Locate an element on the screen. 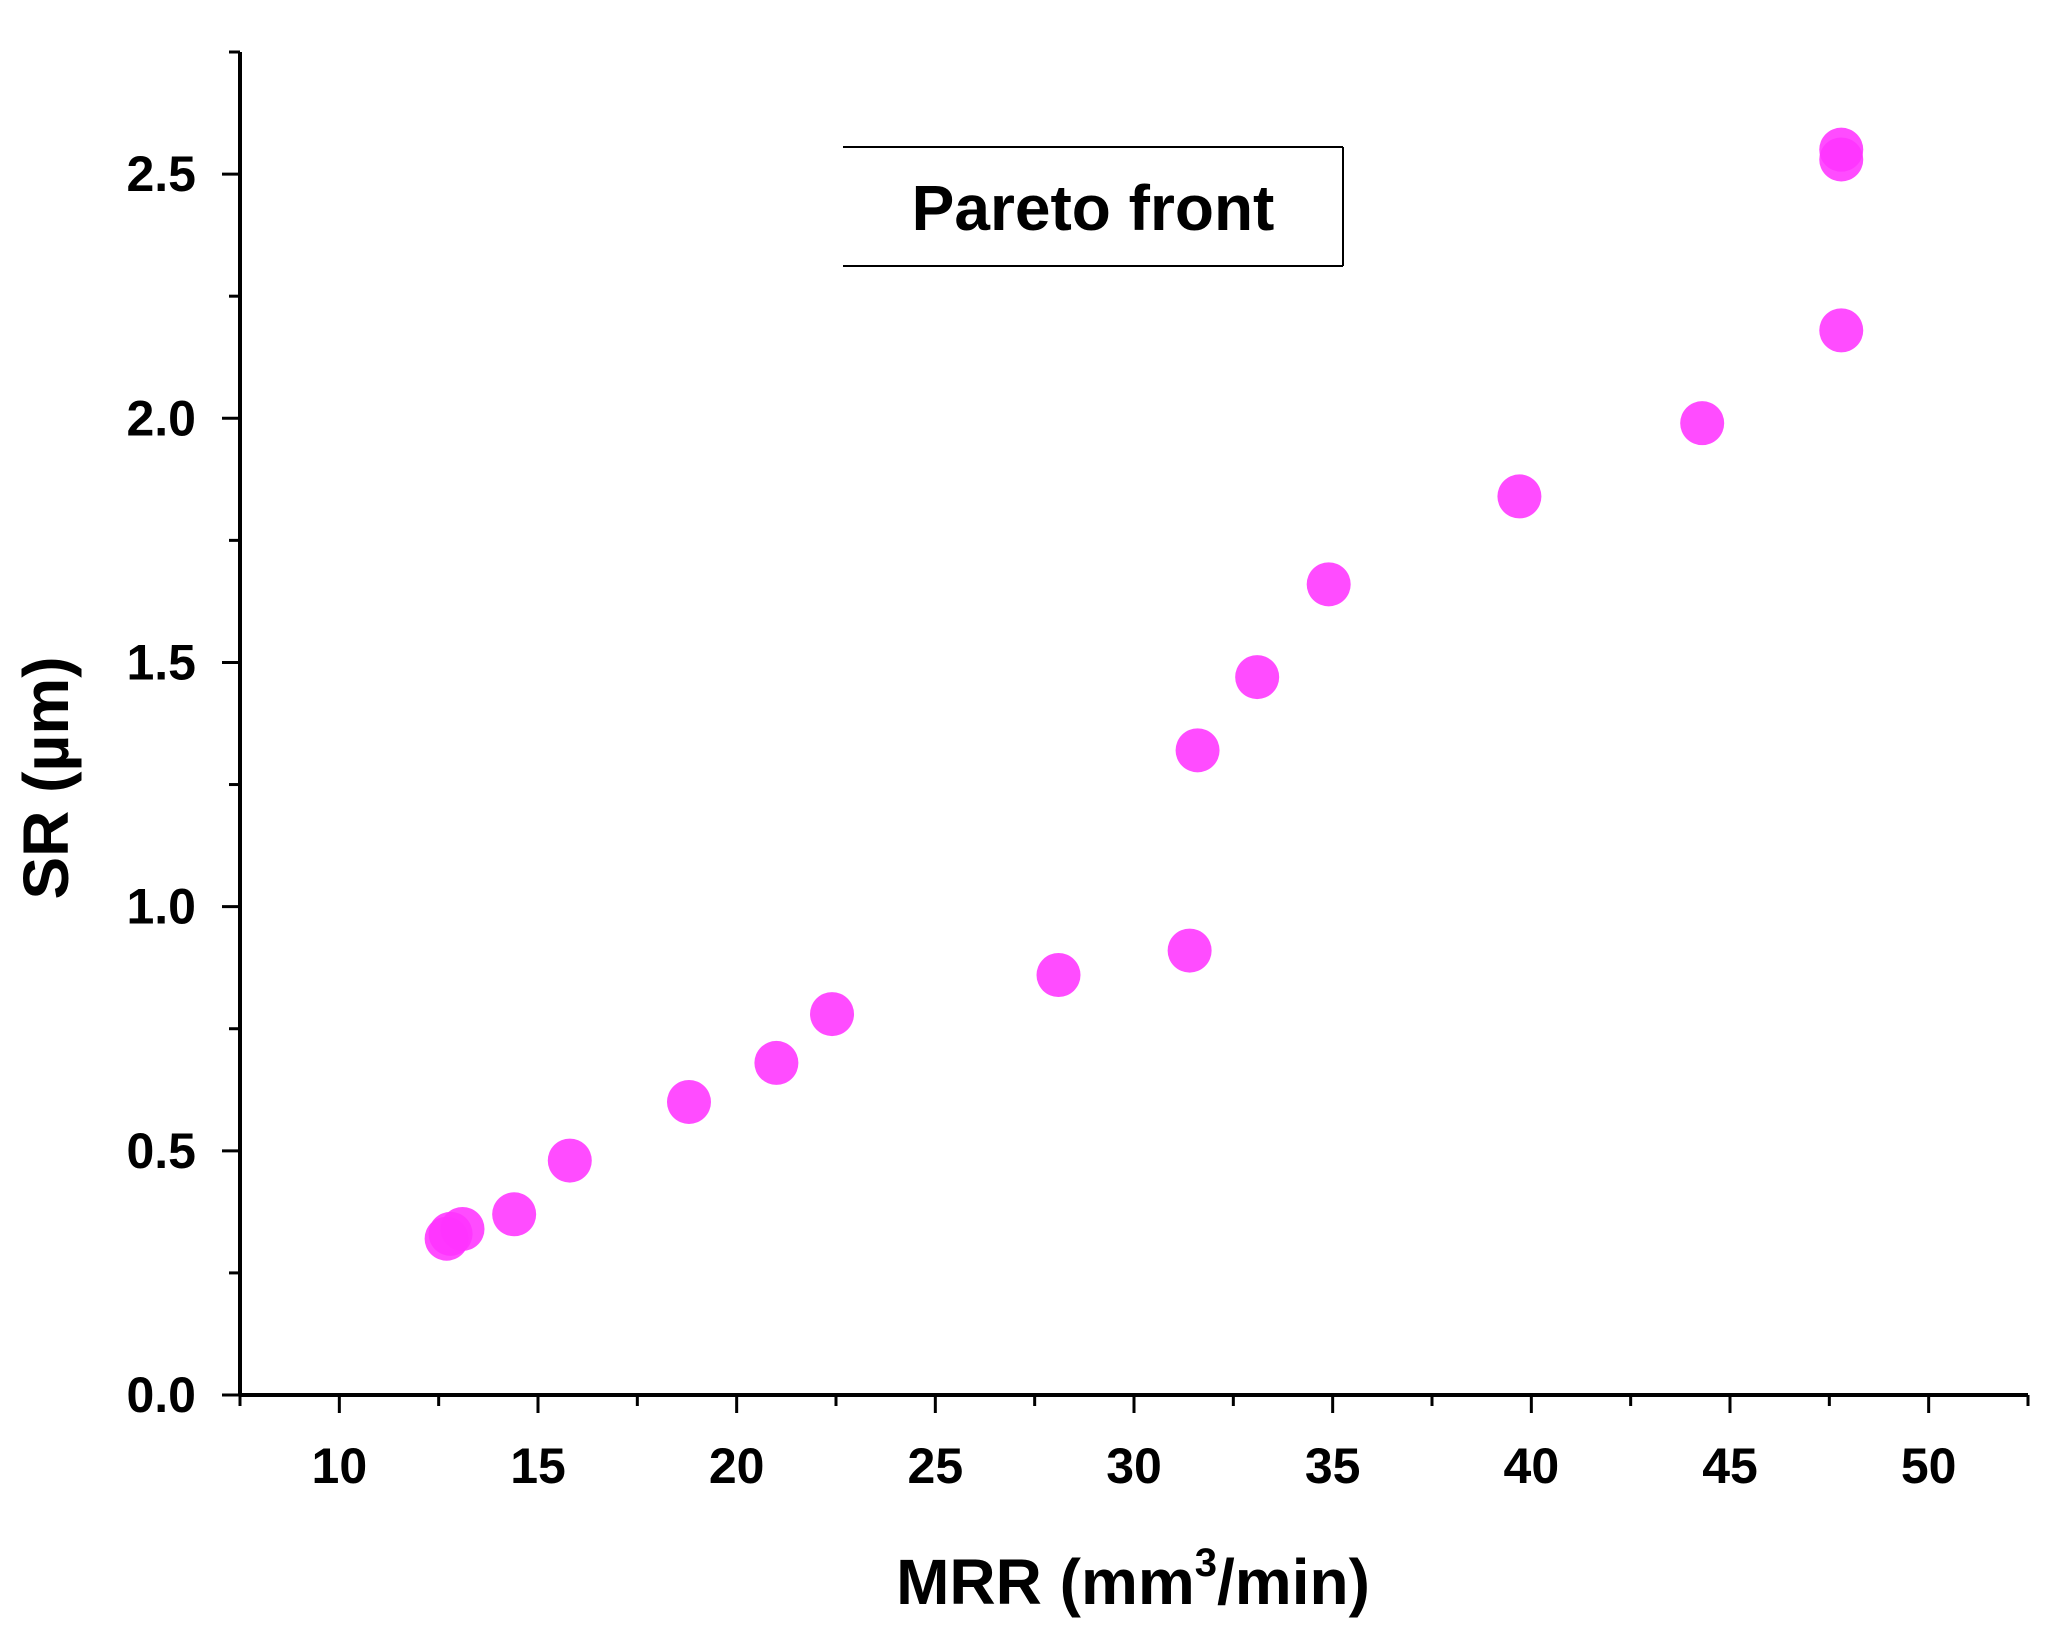 The width and height of the screenshot is (2055, 1626). y-tick-label: 2.5 is located at coordinates (161, 174).